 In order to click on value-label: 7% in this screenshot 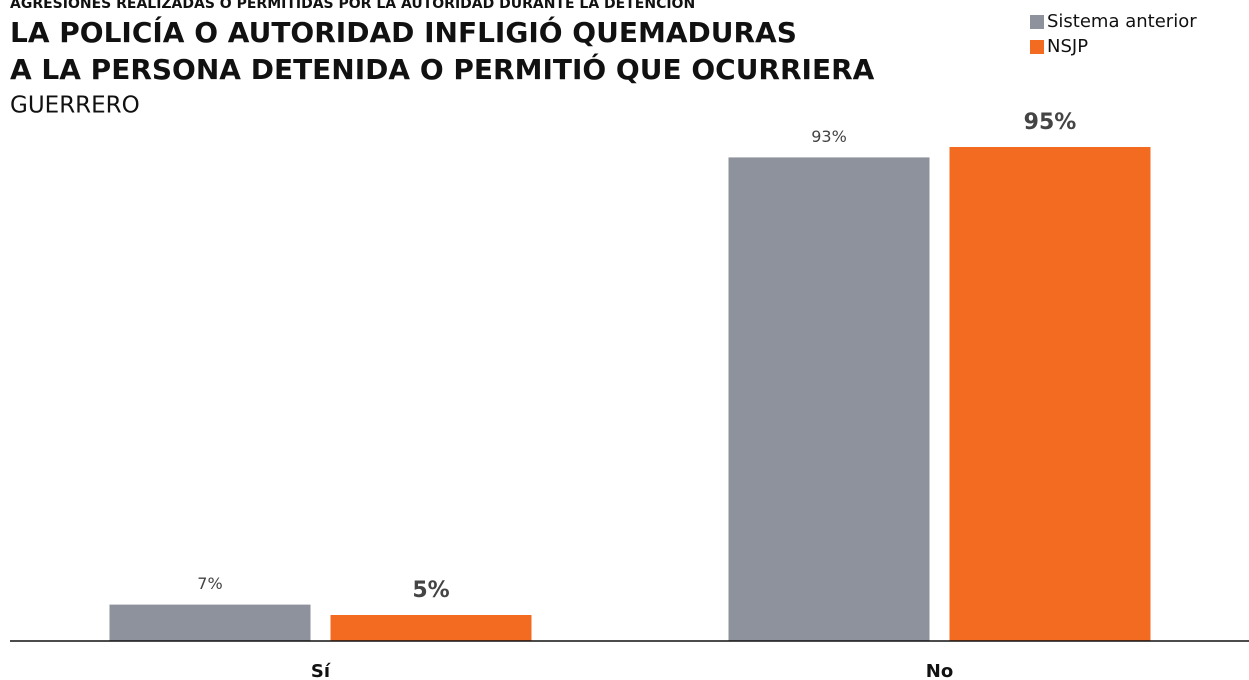, I will do `click(209, 583)`.